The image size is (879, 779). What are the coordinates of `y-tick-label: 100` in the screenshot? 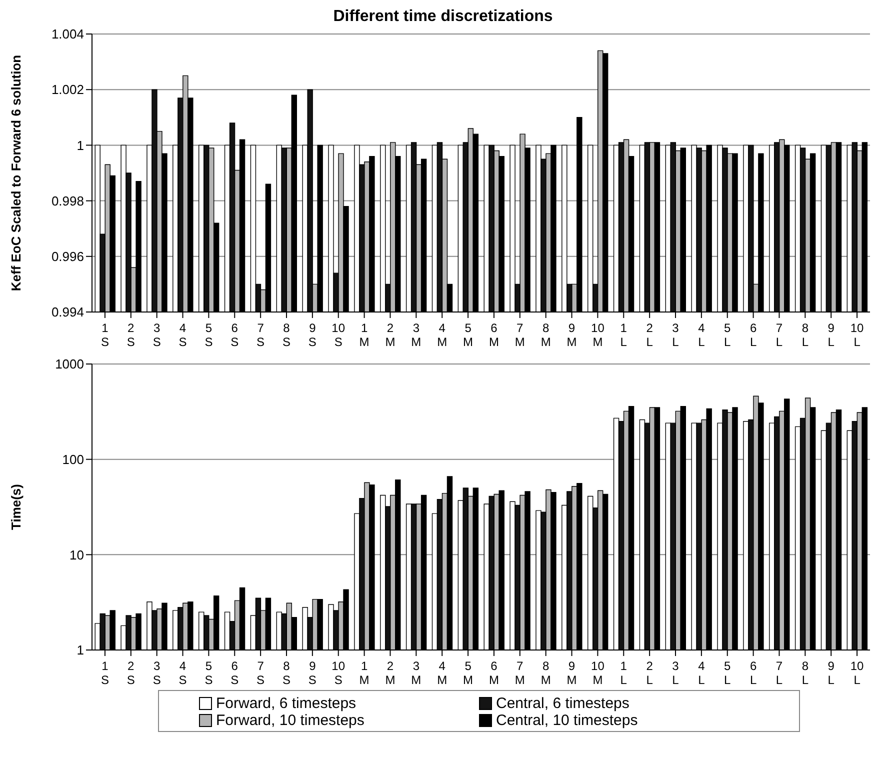 It's located at (73, 459).